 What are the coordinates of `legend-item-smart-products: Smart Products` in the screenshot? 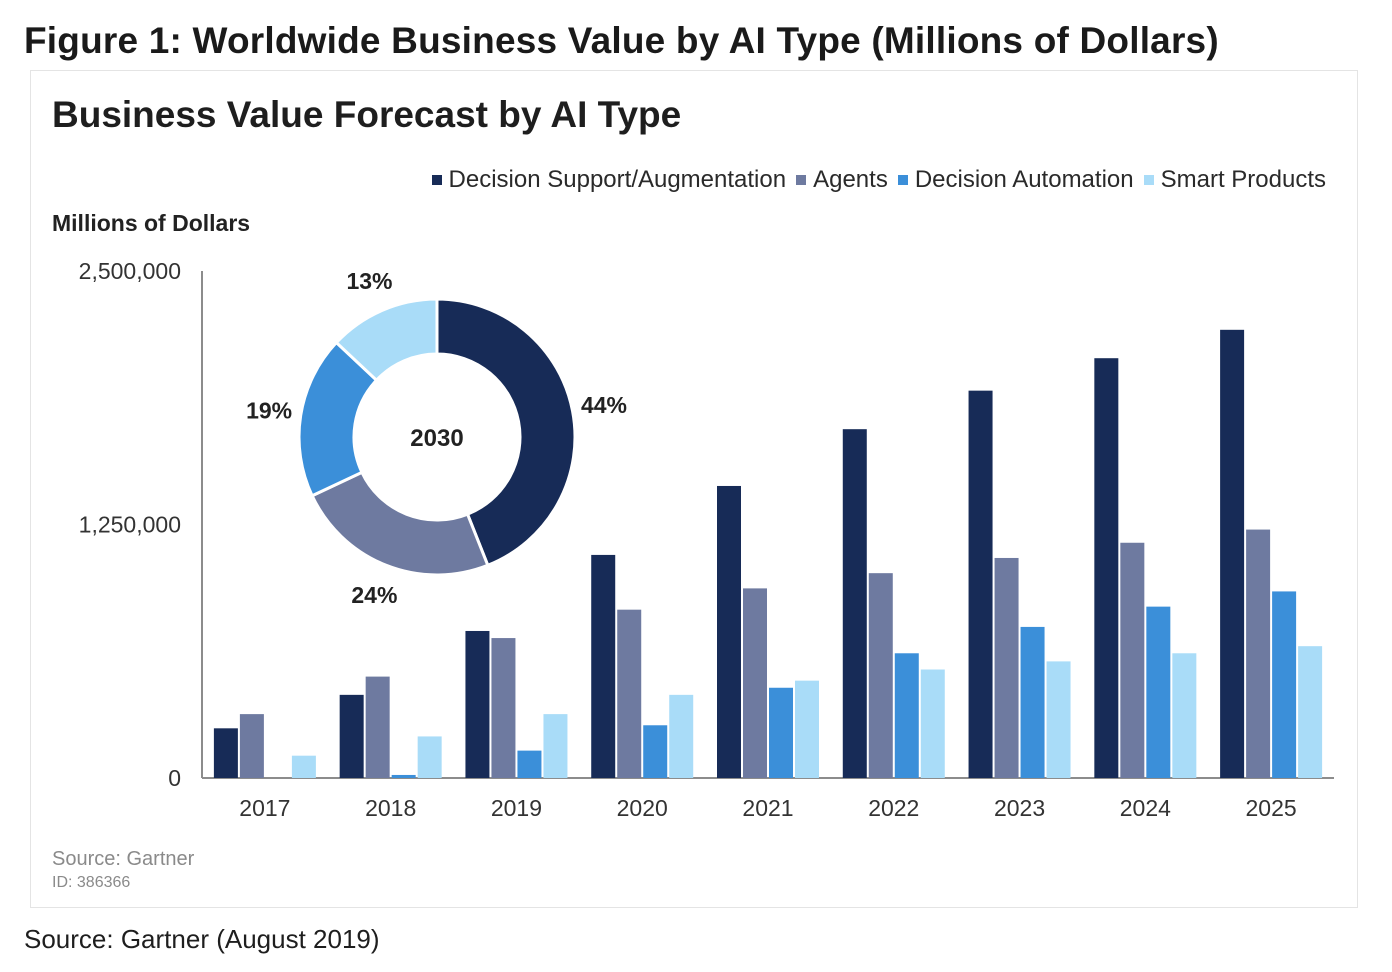 It's located at (1234, 180).